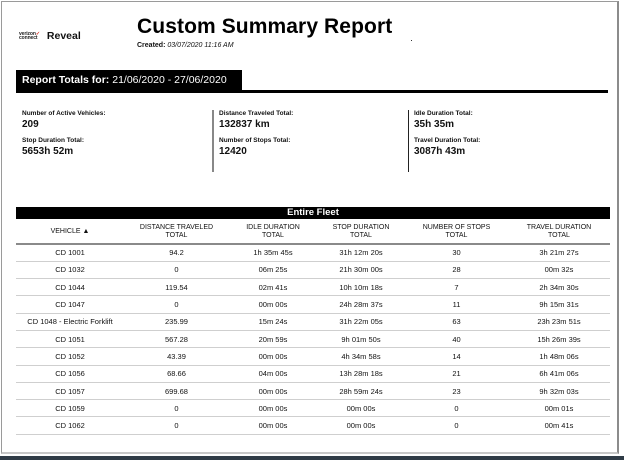 Image resolution: width=624 pixels, height=460 pixels. I want to click on report-date-range: 21/06/2020 - 27/06/2020, so click(169, 80).